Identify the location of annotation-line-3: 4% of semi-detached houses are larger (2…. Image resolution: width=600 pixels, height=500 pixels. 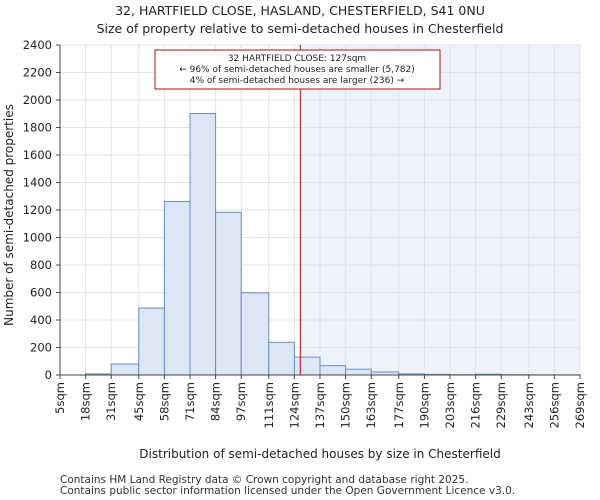
(297, 81).